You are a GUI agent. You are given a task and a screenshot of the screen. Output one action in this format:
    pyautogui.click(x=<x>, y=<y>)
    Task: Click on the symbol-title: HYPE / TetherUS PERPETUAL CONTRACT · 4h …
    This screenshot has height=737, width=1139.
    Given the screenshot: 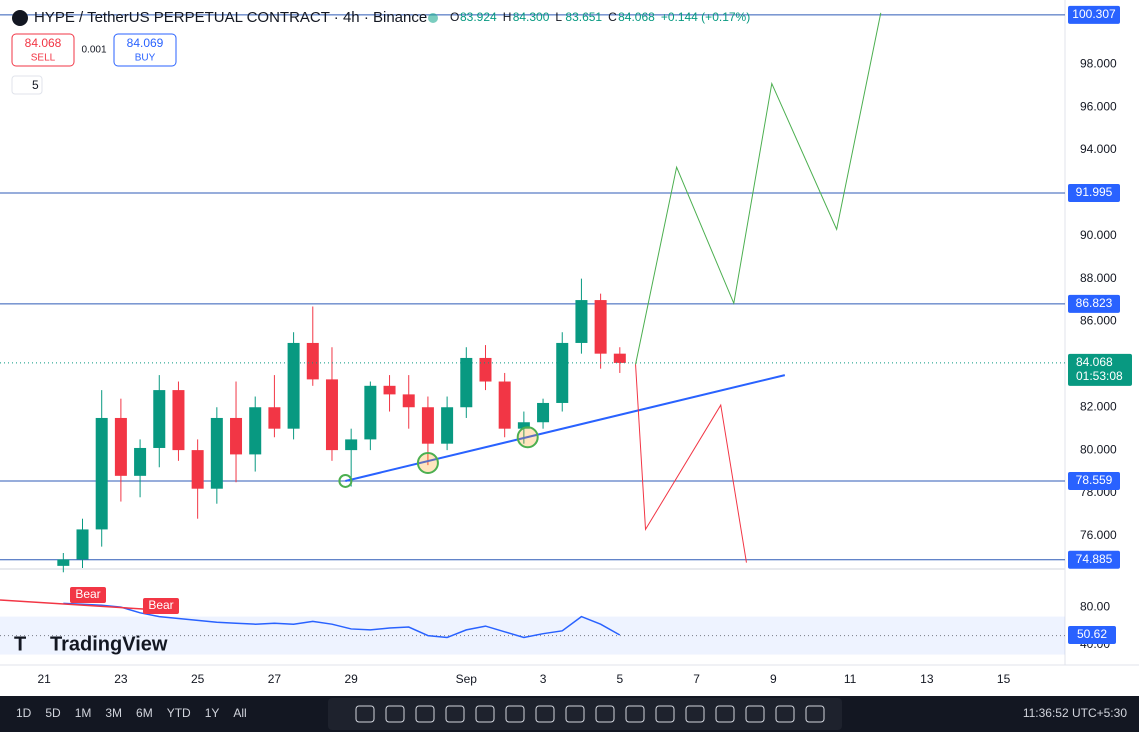 What is the action you would take?
    pyautogui.click(x=230, y=17)
    